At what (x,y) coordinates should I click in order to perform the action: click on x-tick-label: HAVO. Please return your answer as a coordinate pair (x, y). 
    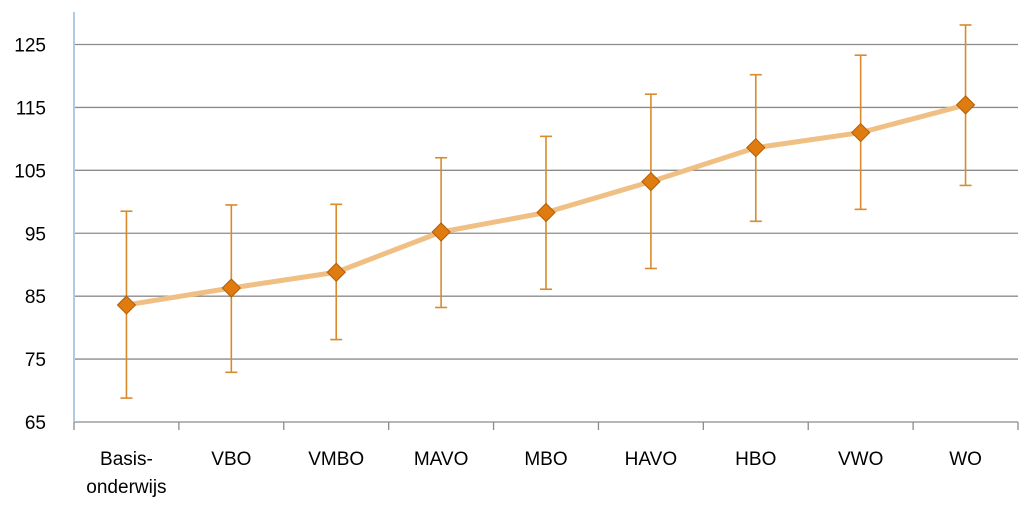
    Looking at the image, I should click on (651, 459).